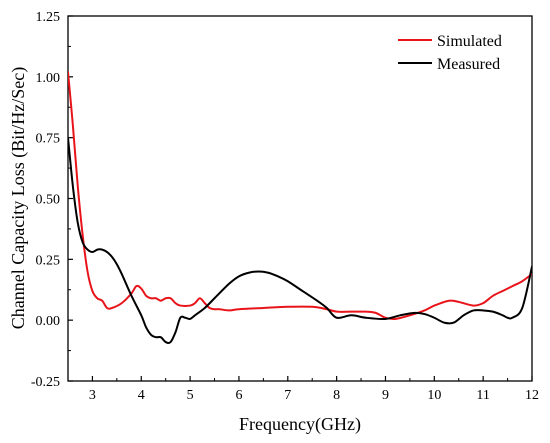  What do you see at coordinates (287, 395) in the screenshot?
I see `x-tick-label: 7` at bounding box center [287, 395].